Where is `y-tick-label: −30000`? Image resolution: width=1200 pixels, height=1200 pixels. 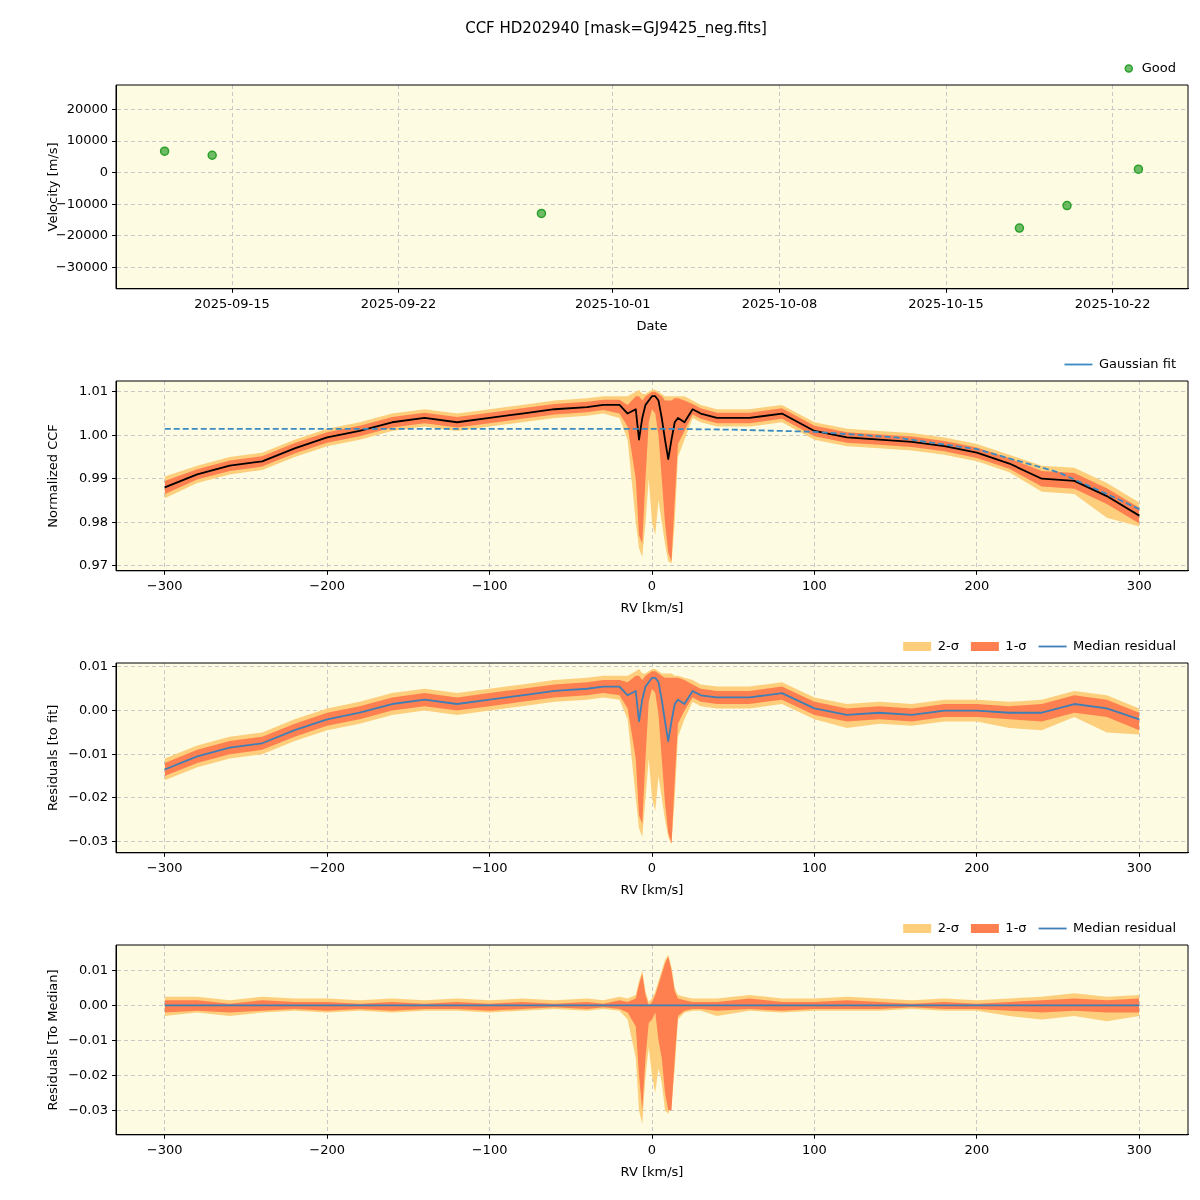
y-tick-label: −30000 is located at coordinates (81, 266).